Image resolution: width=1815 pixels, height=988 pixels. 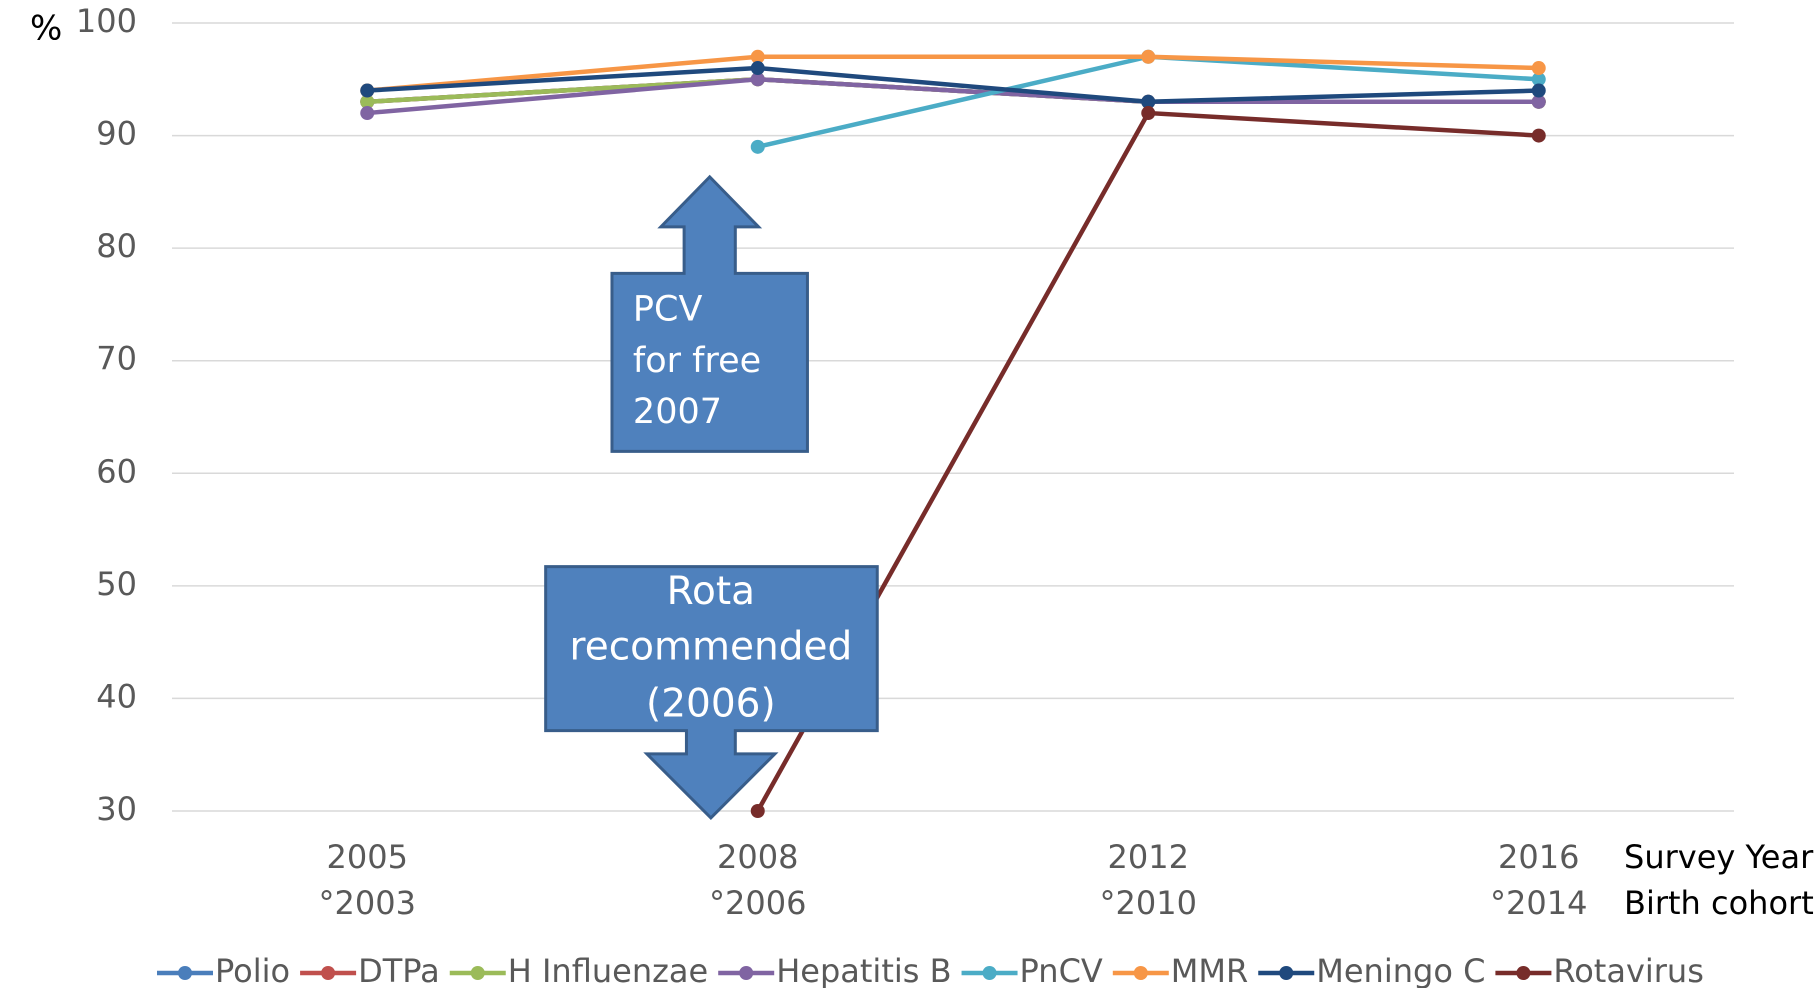 I want to click on legend-label: Polio, so click(x=252, y=970).